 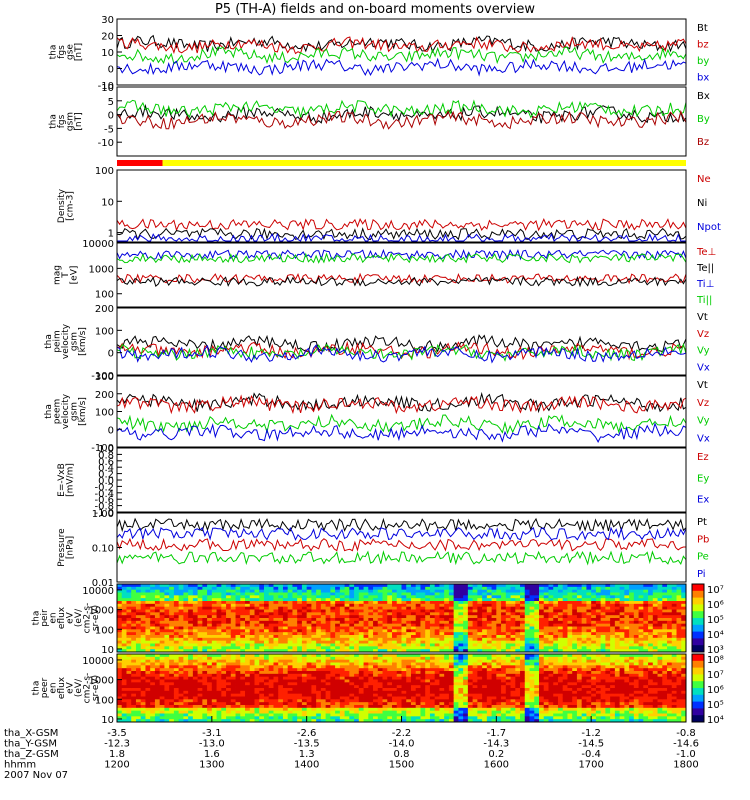 I want to click on y-tick-label: -100, so click(x=102, y=376).